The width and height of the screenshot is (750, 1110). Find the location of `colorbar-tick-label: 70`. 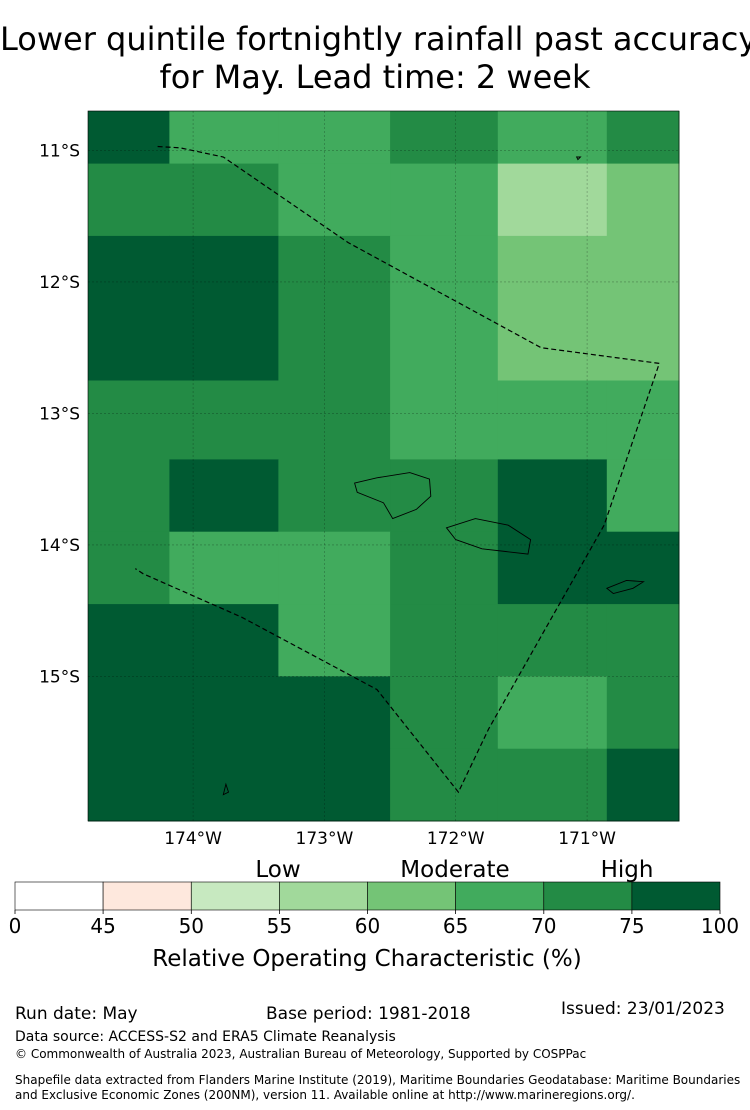

colorbar-tick-label: 70 is located at coordinates (543, 926).